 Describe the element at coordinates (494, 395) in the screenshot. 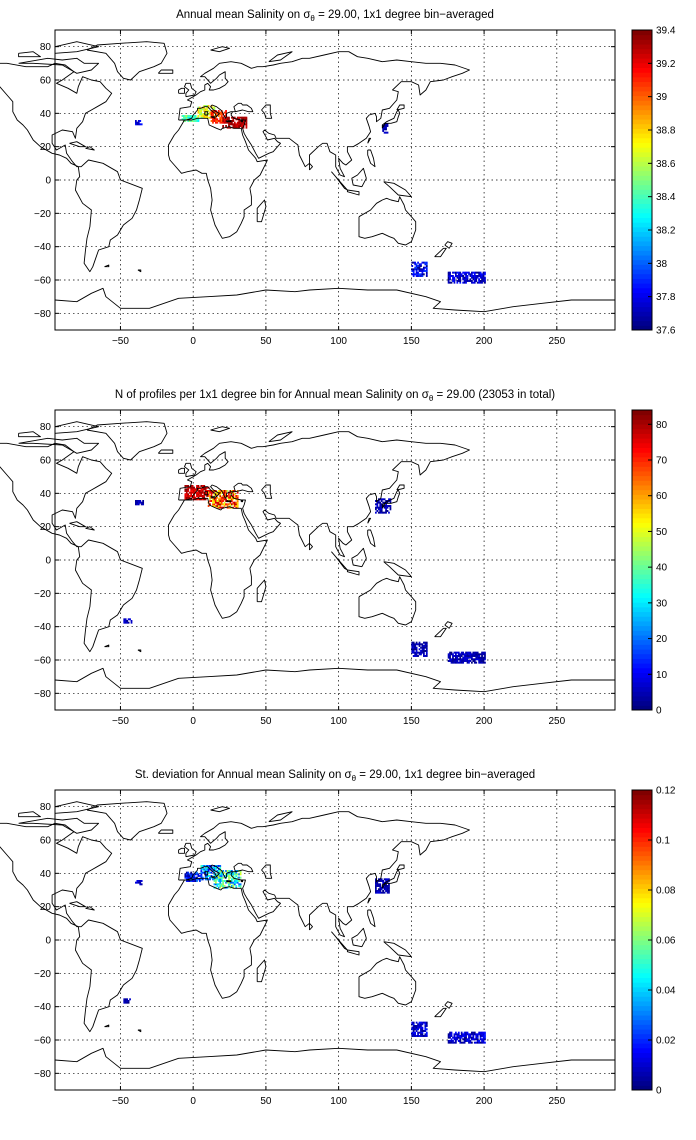

I see `title-post: = 29.00 (23053 in total)` at that location.